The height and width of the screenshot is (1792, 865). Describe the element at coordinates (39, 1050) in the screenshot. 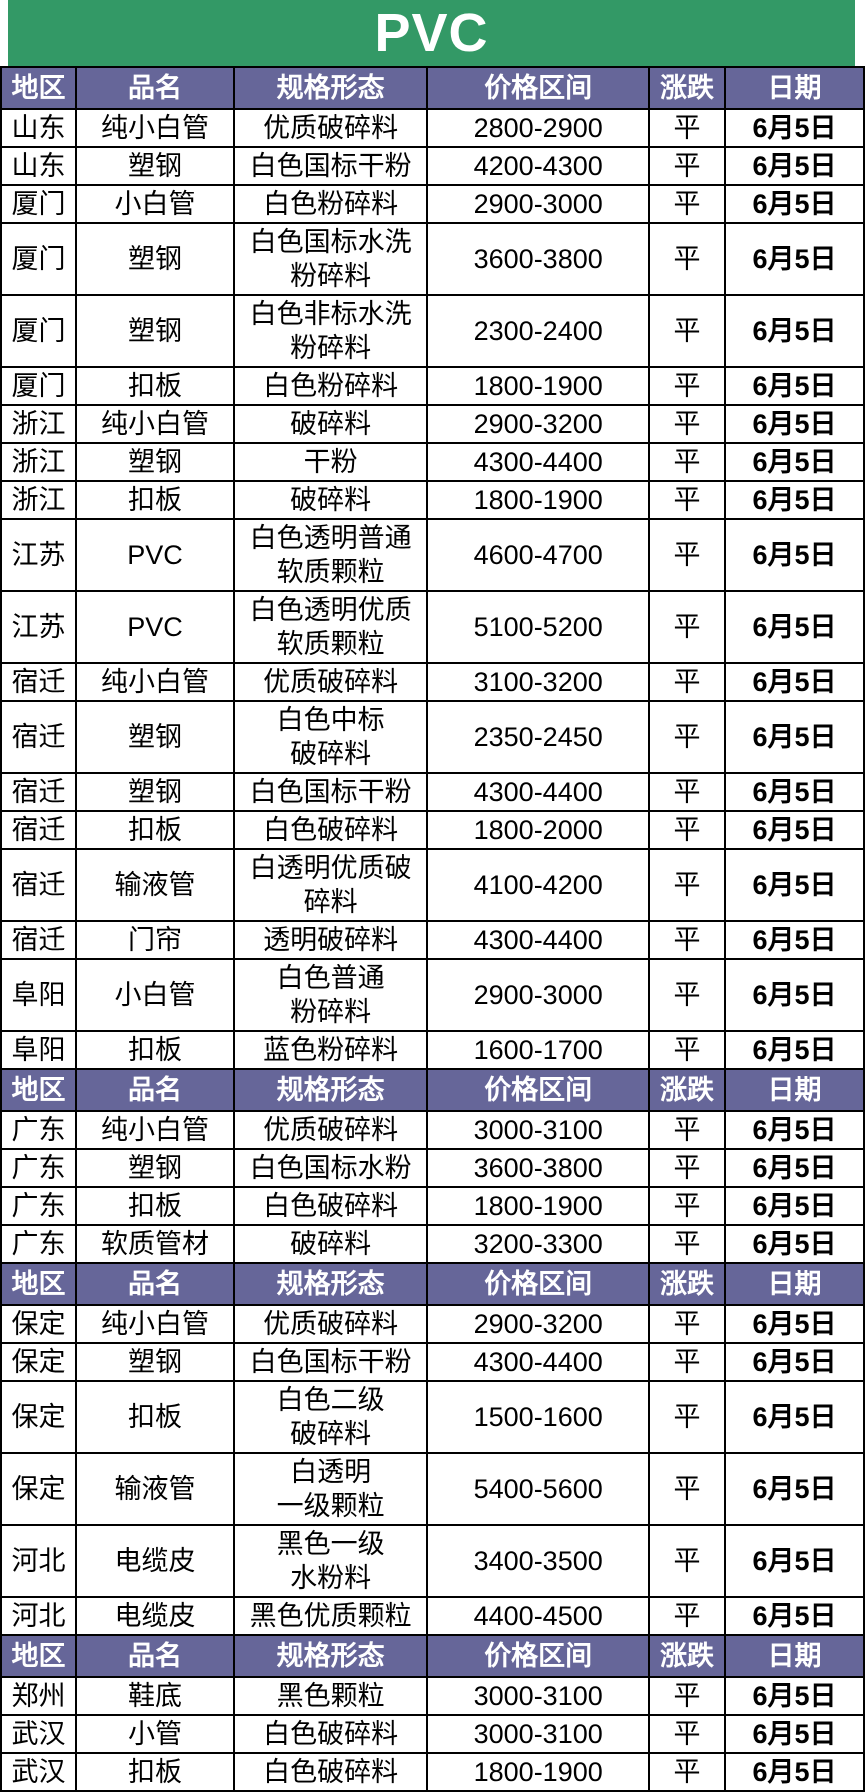

I see `region-cell: 阜阳` at that location.